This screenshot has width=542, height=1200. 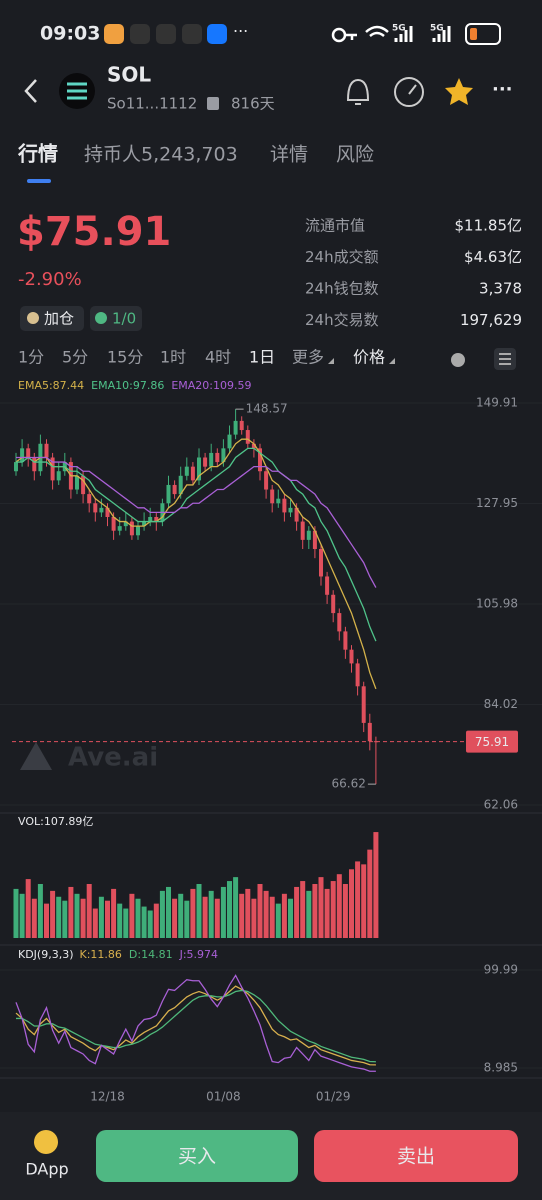 I want to click on high-label: 148.57, so click(x=267, y=409).